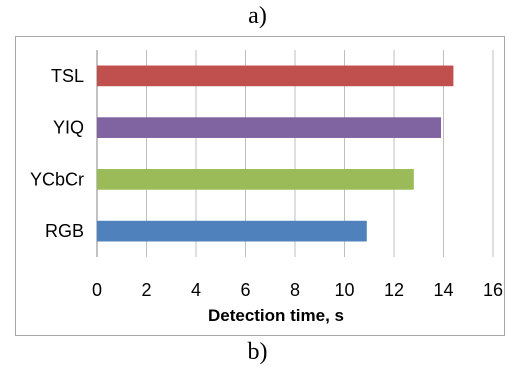 This screenshot has width=515, height=370. Describe the element at coordinates (97, 290) in the screenshot. I see `x-tick-label: 0` at that location.